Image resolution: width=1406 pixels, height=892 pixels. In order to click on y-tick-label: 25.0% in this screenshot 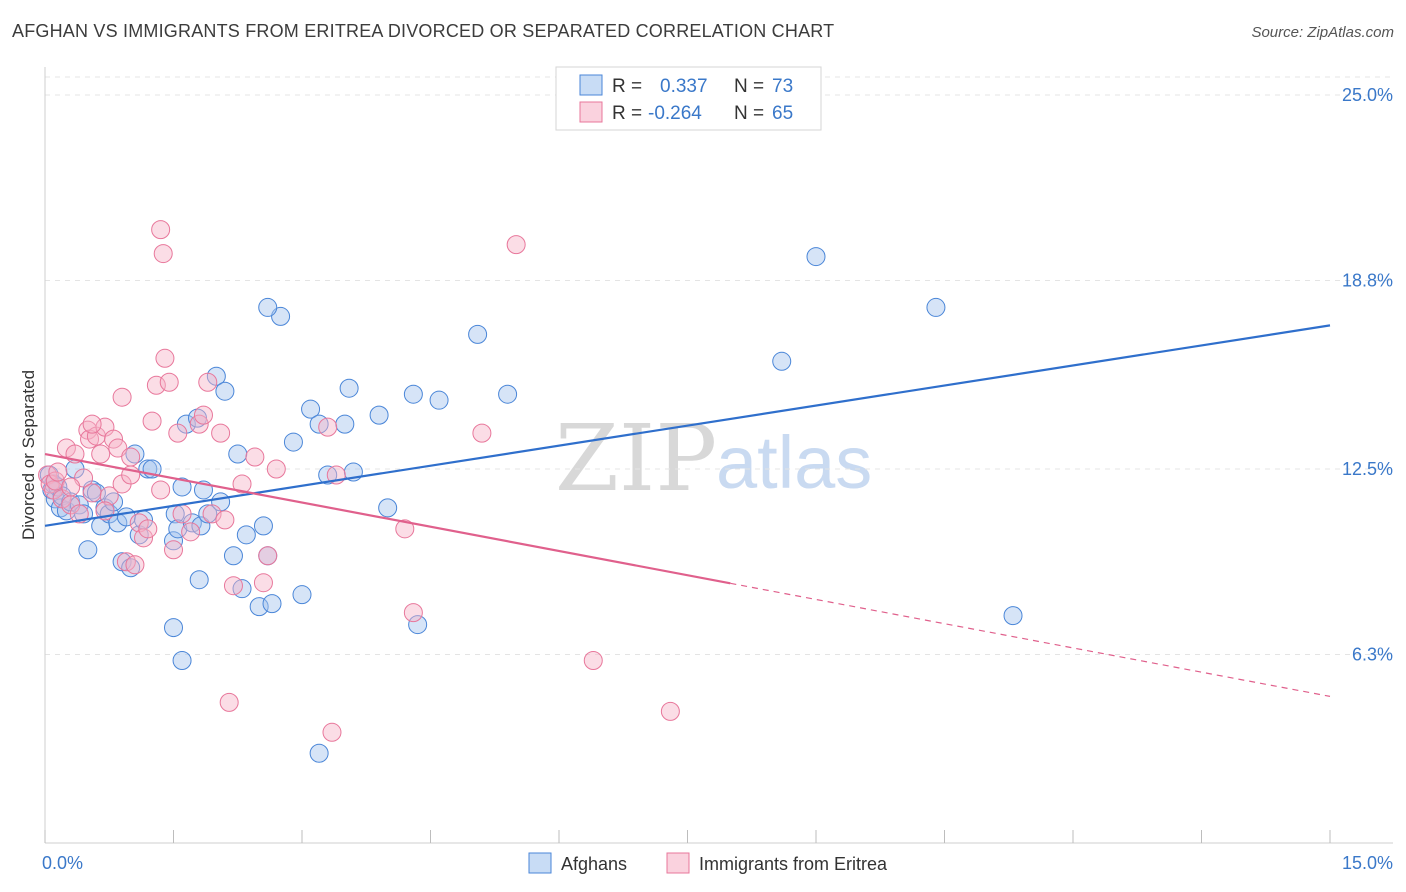, I will do `click(1367, 95)`.